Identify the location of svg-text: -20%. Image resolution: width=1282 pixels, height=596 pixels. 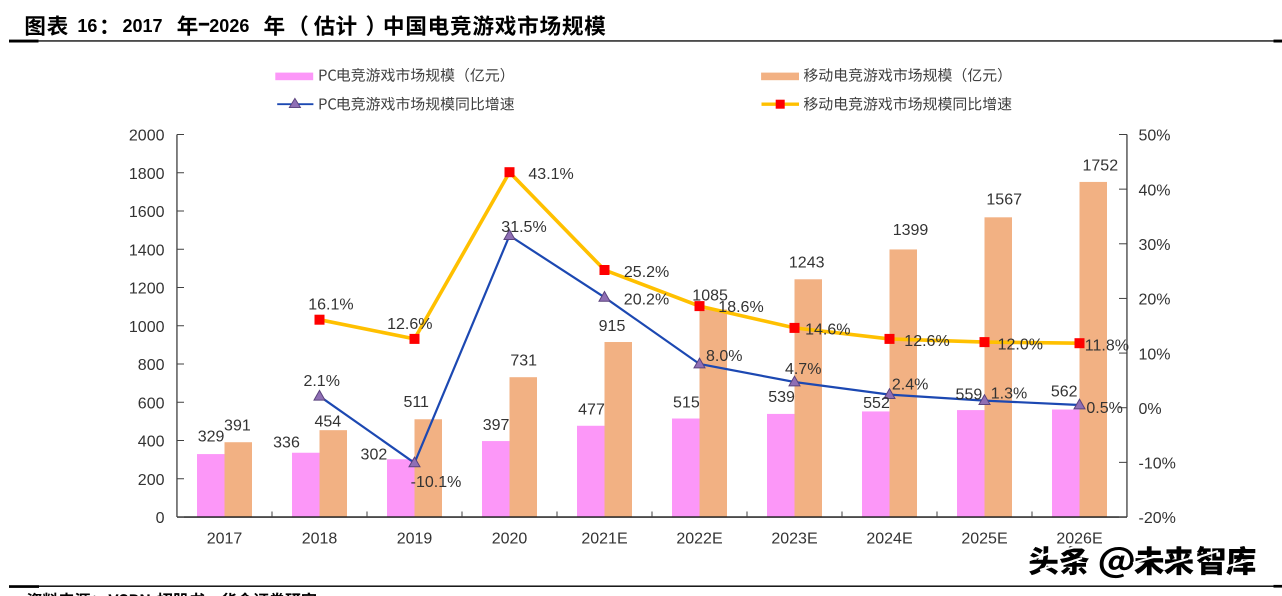
(1157, 518).